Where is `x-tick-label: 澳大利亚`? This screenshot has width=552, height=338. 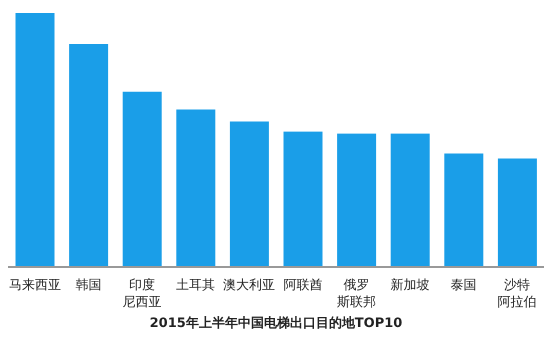 x-tick-label: 澳大利亚 is located at coordinates (249, 285).